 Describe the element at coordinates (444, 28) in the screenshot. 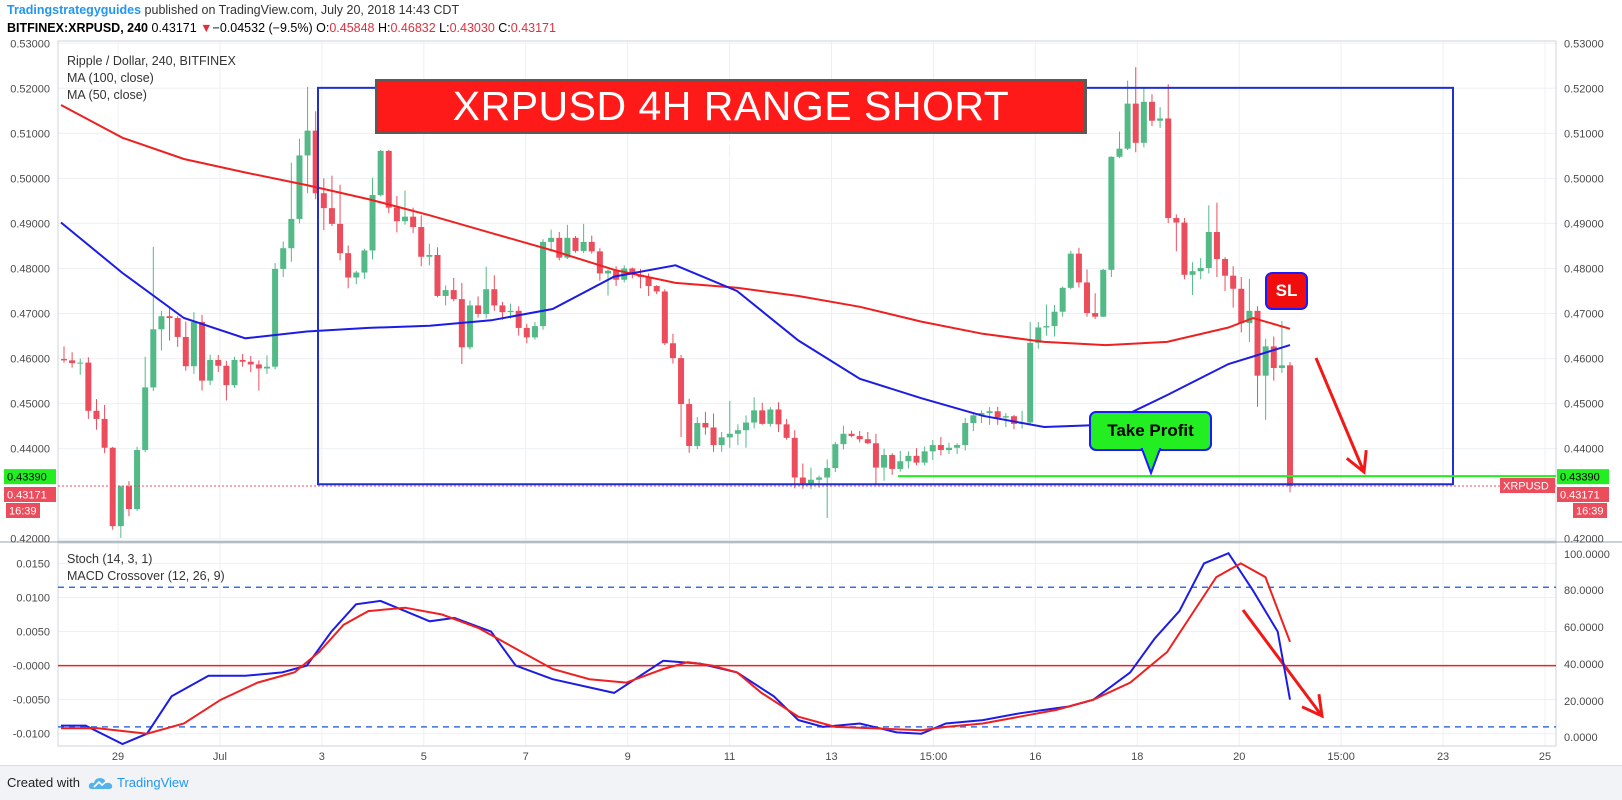

I see `low-label: L:` at that location.